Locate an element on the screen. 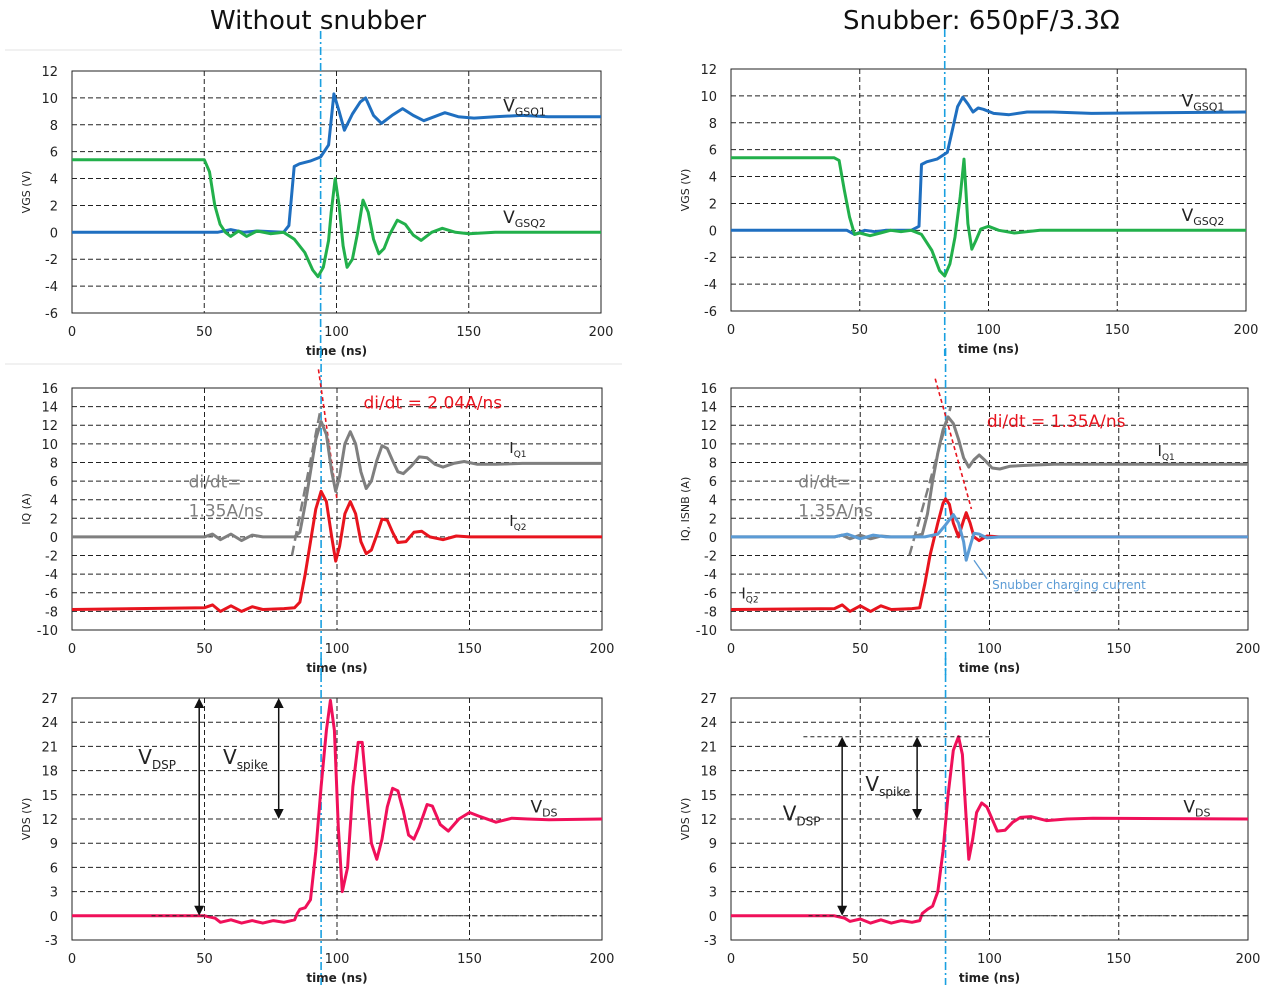 The image size is (1271, 986). label-vgsq2: VGSQ2 is located at coordinates (524, 219).